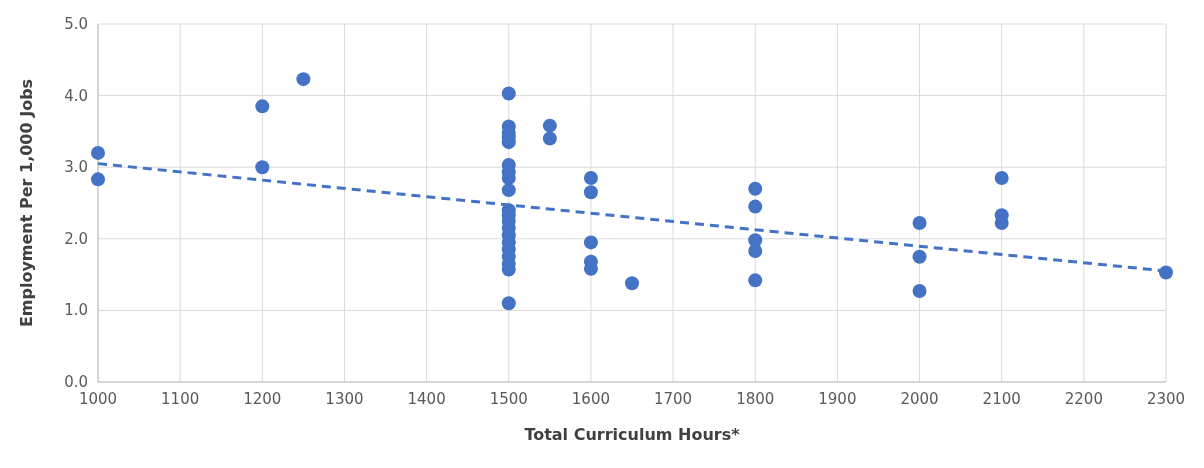 This screenshot has height=468, width=1204. Describe the element at coordinates (1166, 399) in the screenshot. I see `x-tick-label: 2300` at that location.